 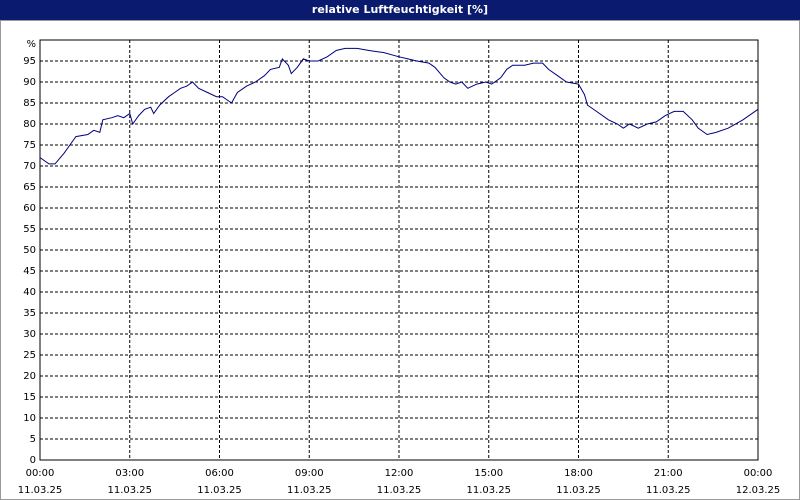 What do you see at coordinates (33, 460) in the screenshot?
I see `y-tick-label: 0` at bounding box center [33, 460].